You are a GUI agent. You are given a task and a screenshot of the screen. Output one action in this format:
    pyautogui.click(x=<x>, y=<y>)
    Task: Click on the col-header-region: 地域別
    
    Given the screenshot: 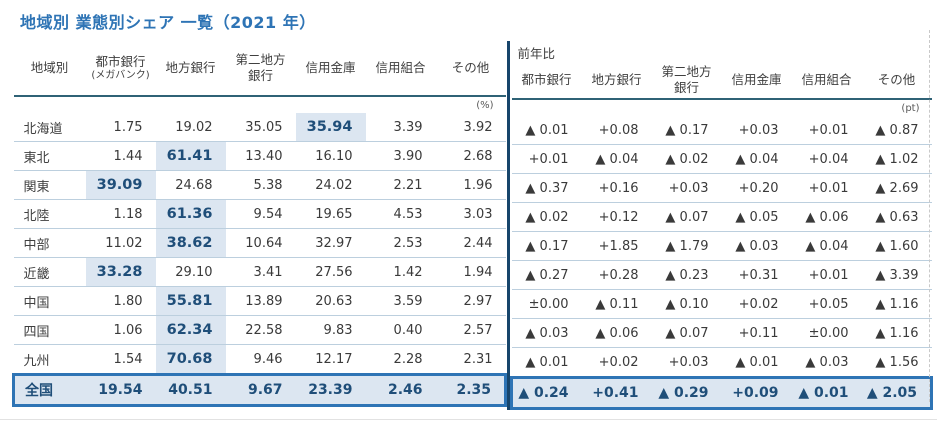 What is the action you would take?
    pyautogui.click(x=49, y=68)
    